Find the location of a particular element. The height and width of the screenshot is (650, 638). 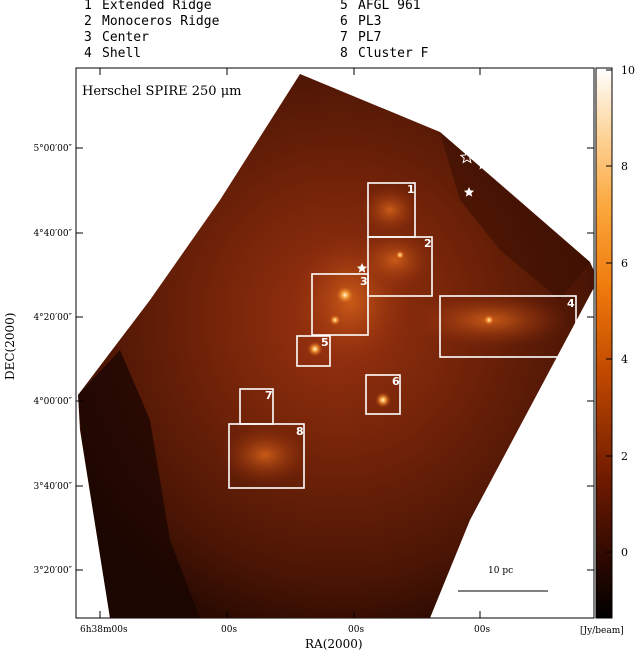

x-tick-label: 6h38m00s is located at coordinates (104, 630).